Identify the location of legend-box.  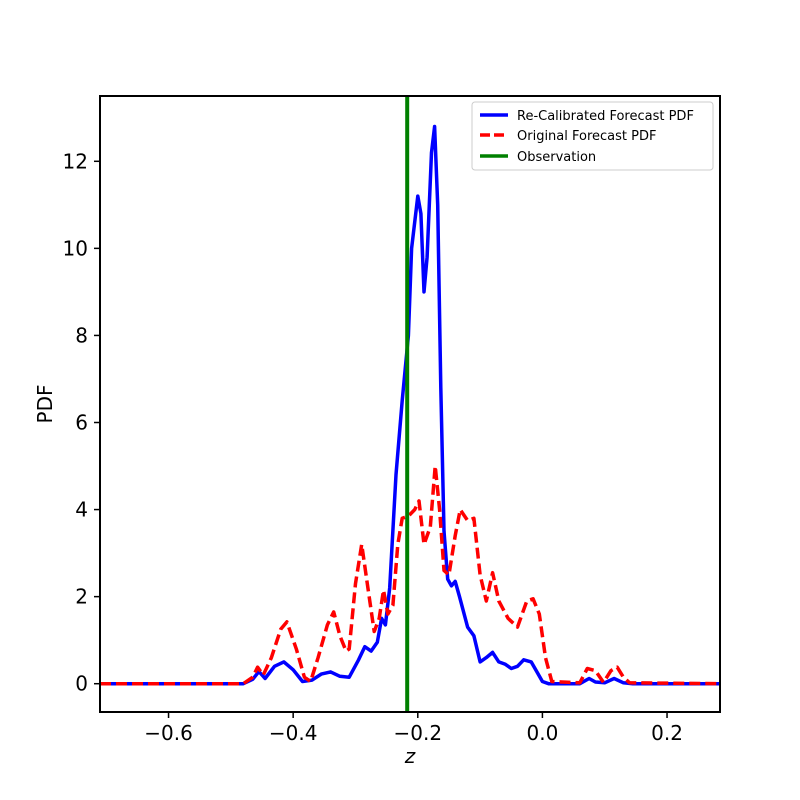
(592, 136).